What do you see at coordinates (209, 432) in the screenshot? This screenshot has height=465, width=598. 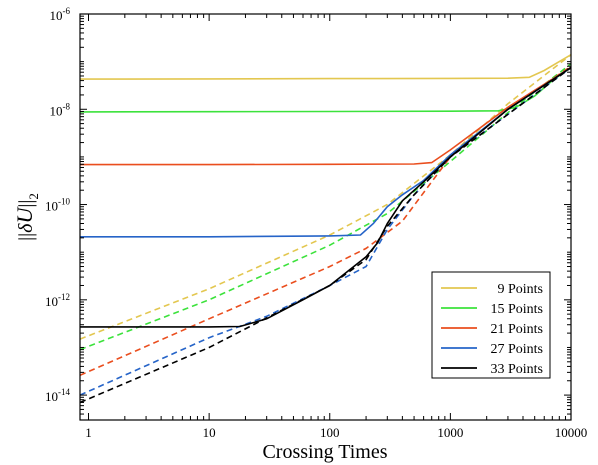 I see `x-tick-label: 10` at bounding box center [209, 432].